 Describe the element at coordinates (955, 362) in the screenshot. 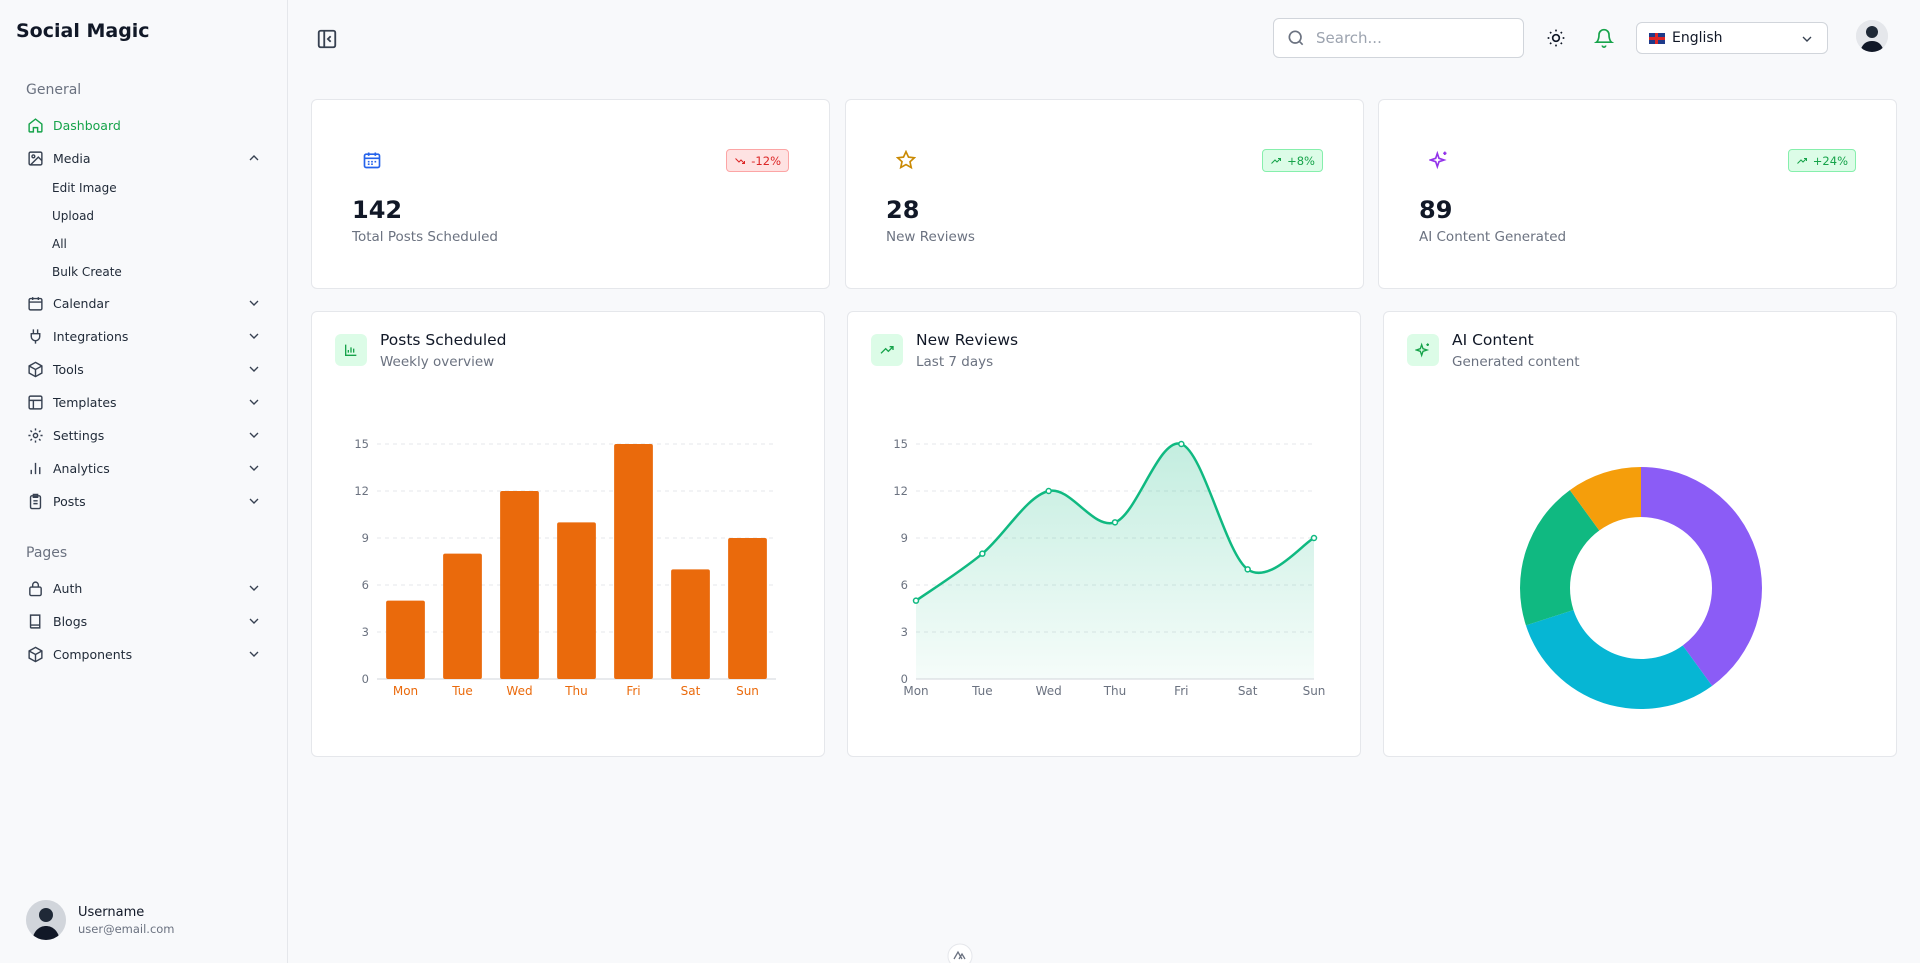

I see `chart-subtitle: Last 7 days` at that location.